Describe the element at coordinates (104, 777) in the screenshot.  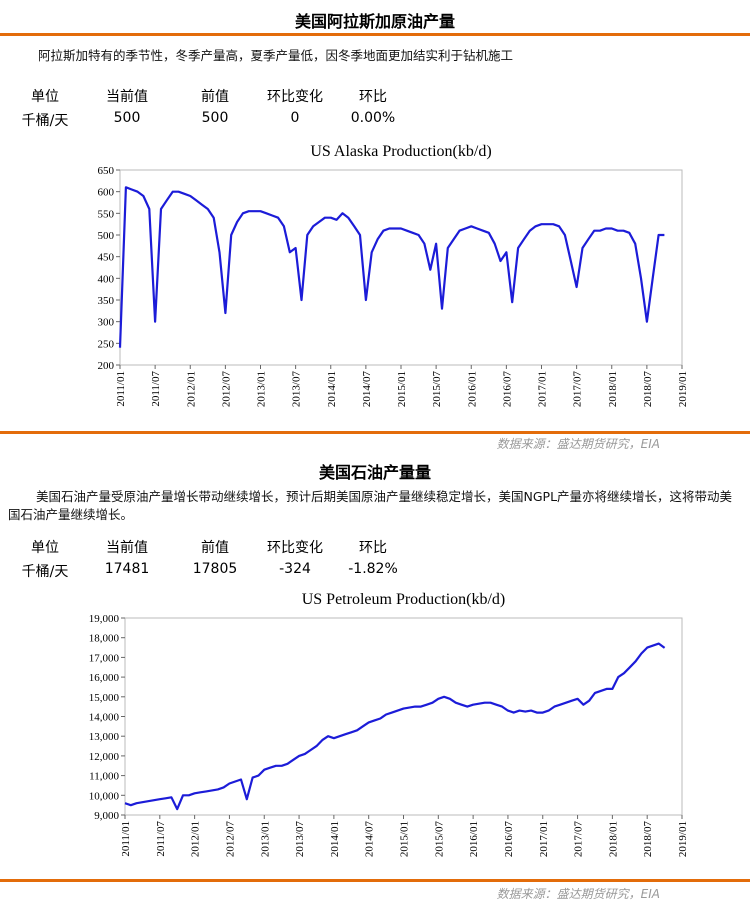
I see `y-tick-label: 11,000` at that location.